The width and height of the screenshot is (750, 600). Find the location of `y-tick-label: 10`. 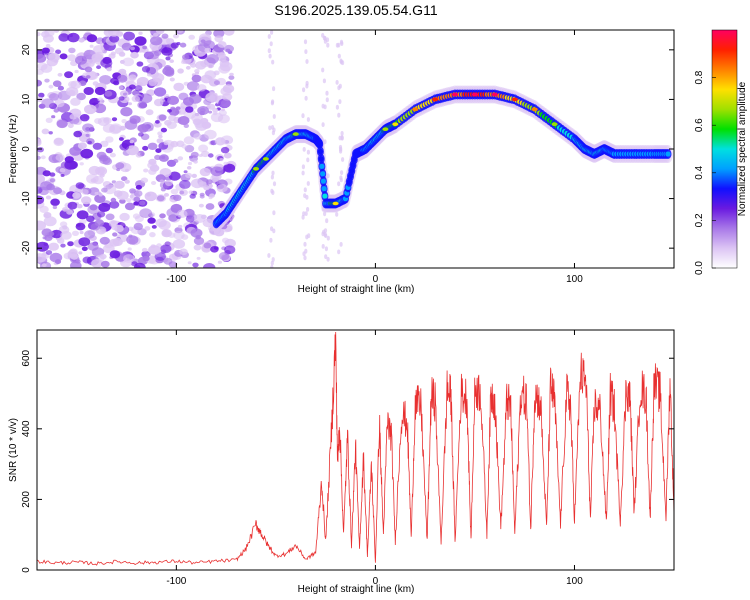

y-tick-label: 10 is located at coordinates (26, 99).